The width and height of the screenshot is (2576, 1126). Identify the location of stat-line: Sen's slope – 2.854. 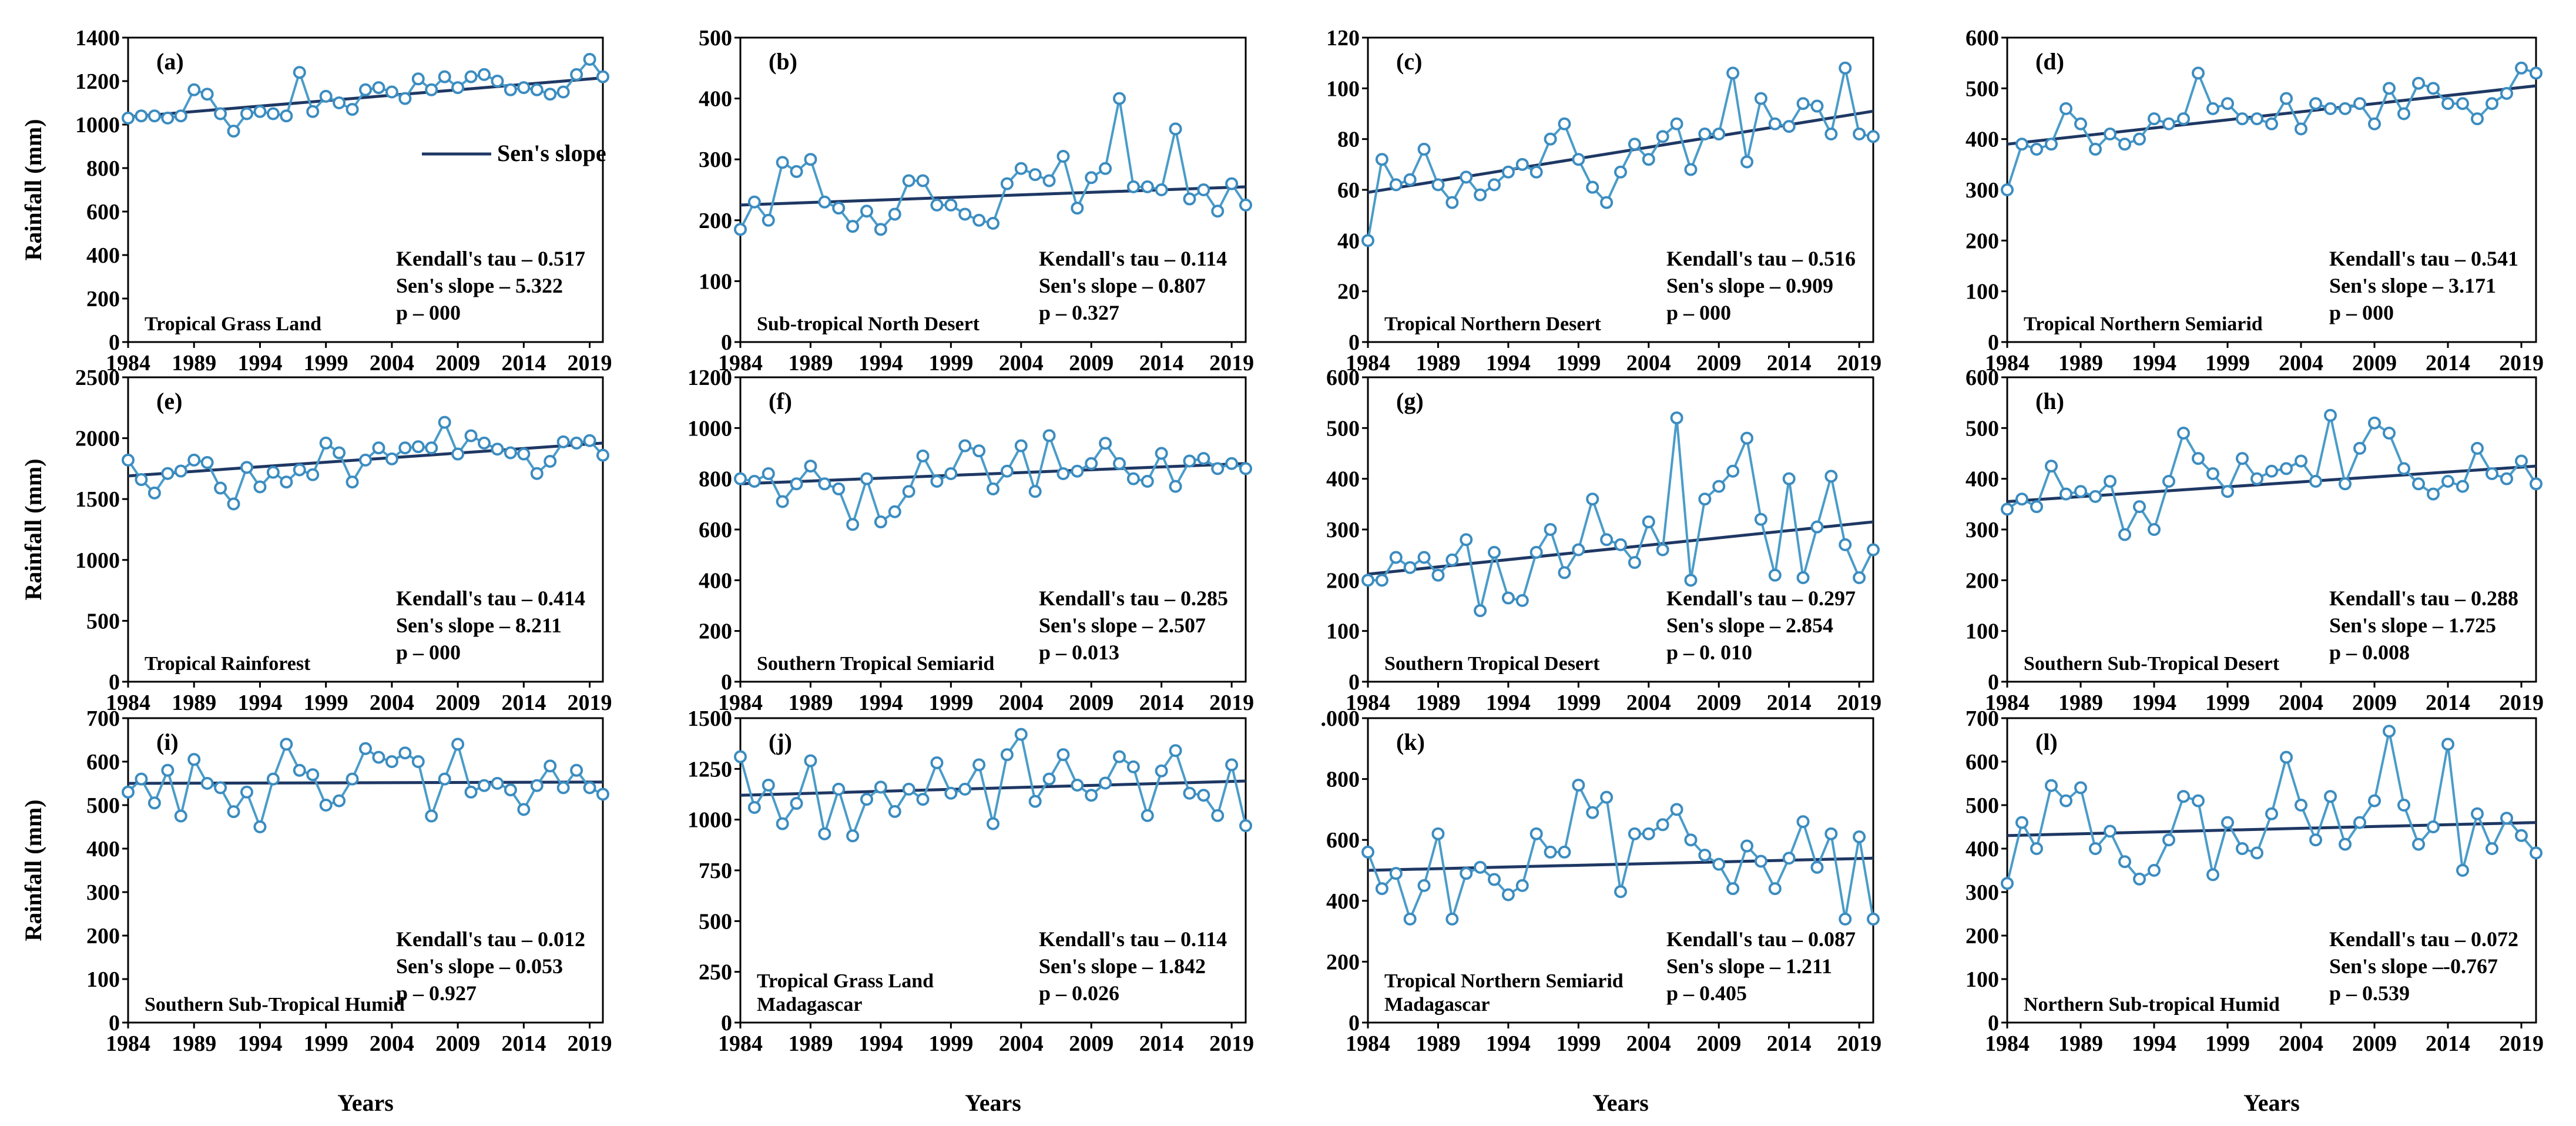
(1749, 625).